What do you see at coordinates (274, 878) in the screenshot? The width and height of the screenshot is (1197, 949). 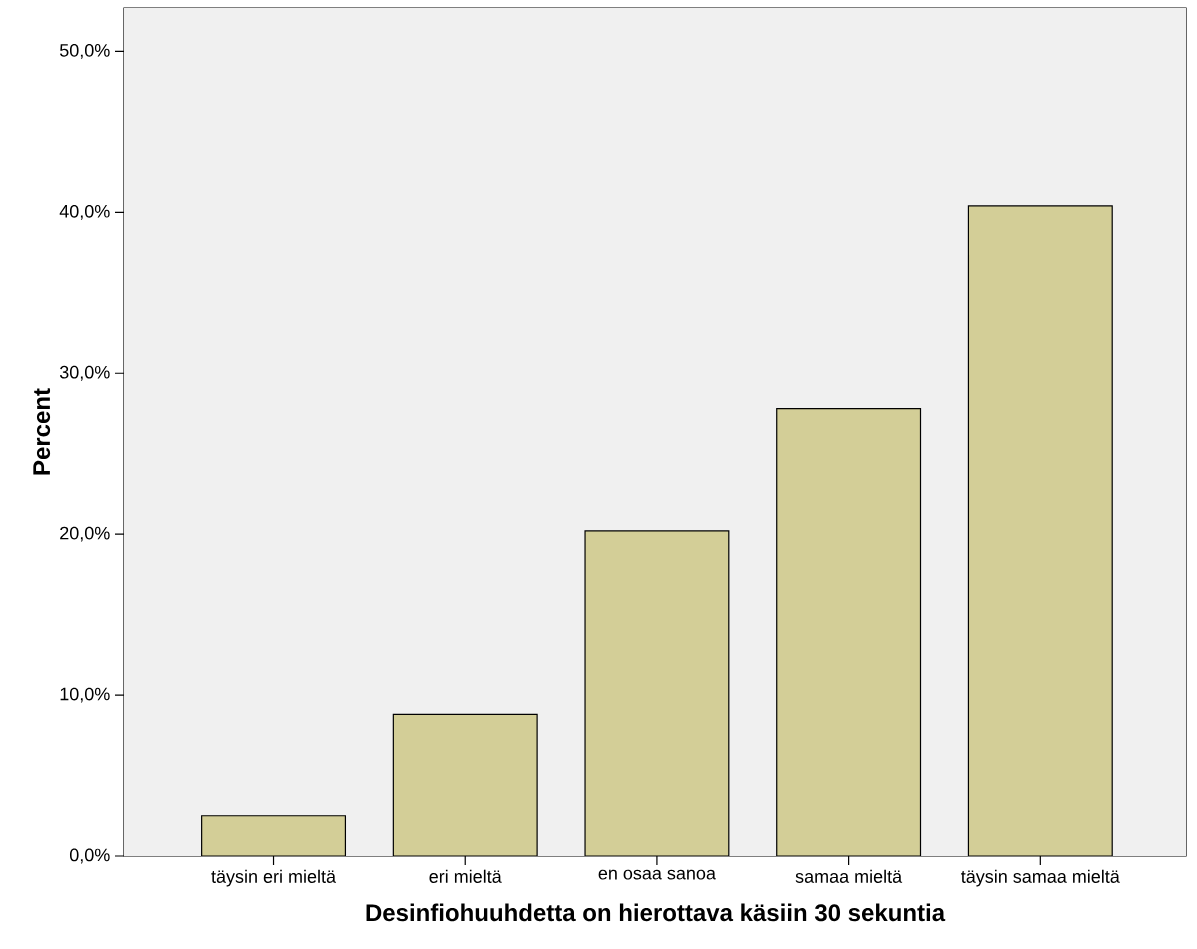 I see `x-tick-label: täysin eri mieltä` at bounding box center [274, 878].